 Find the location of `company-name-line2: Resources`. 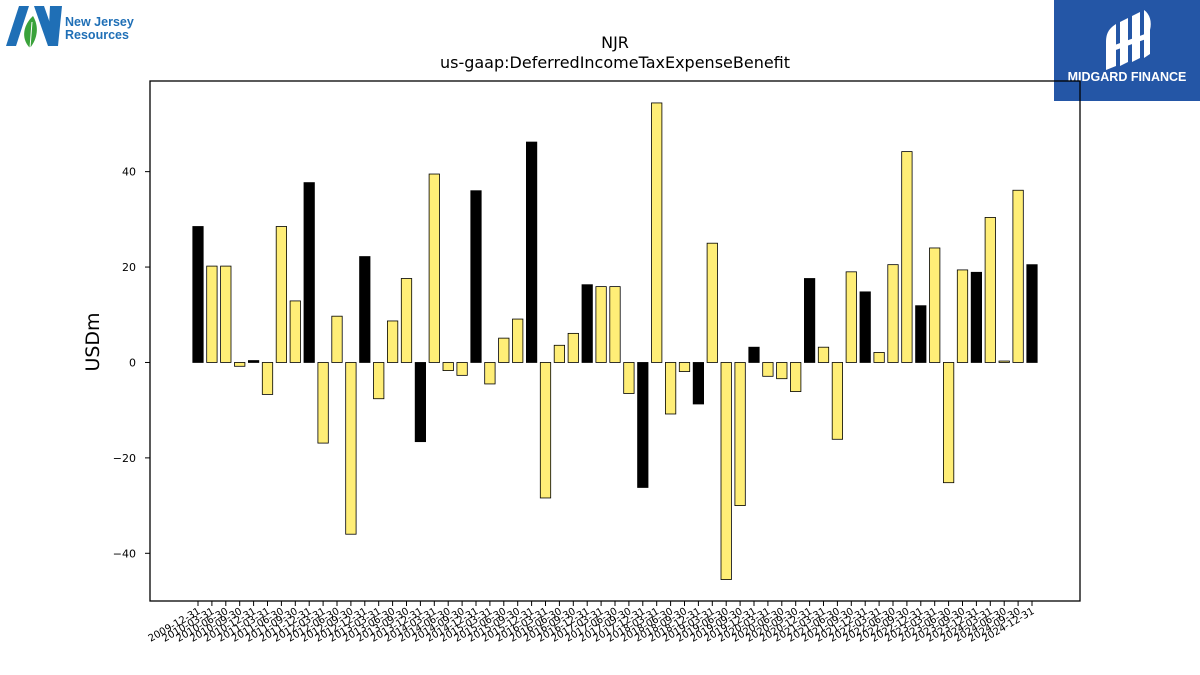

company-name-line2: Resources is located at coordinates (97, 35).